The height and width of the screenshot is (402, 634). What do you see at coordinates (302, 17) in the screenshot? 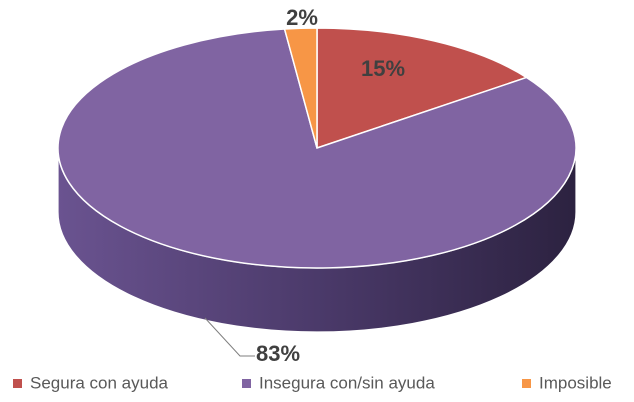
I see `data-label: 2%` at bounding box center [302, 17].